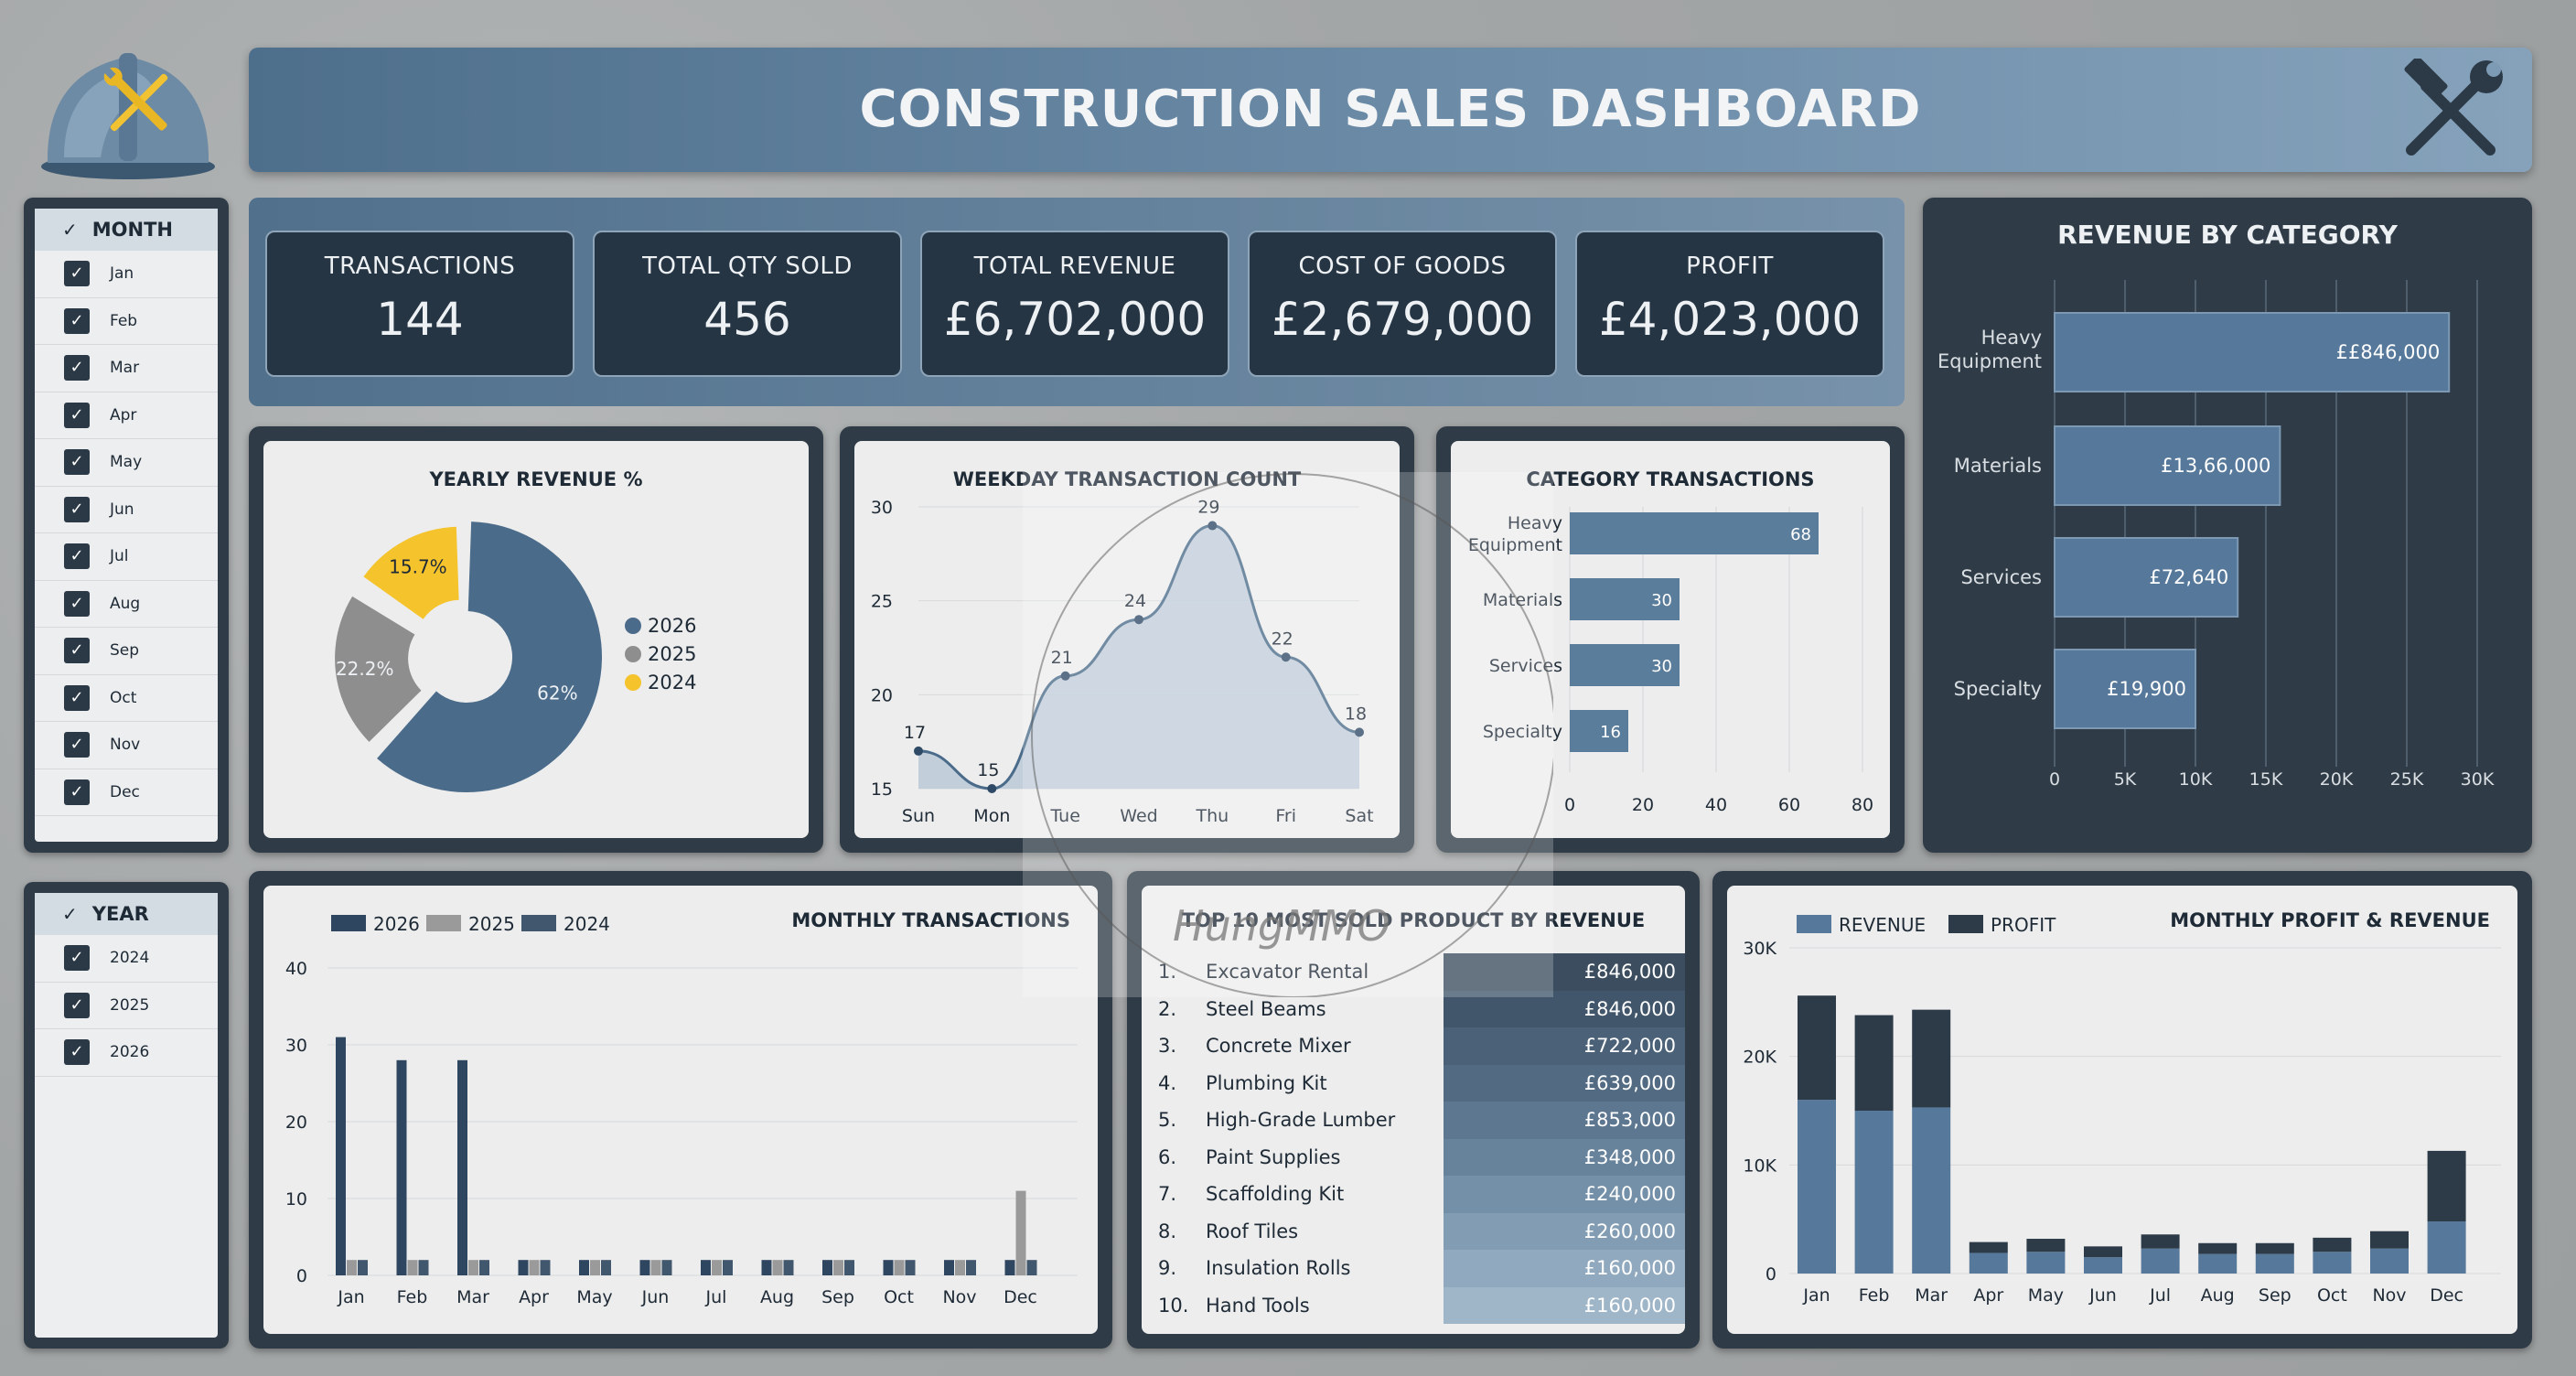  What do you see at coordinates (1414, 1231) in the screenshot?
I see `table-row: 8. Roof Tiles £260,000` at bounding box center [1414, 1231].